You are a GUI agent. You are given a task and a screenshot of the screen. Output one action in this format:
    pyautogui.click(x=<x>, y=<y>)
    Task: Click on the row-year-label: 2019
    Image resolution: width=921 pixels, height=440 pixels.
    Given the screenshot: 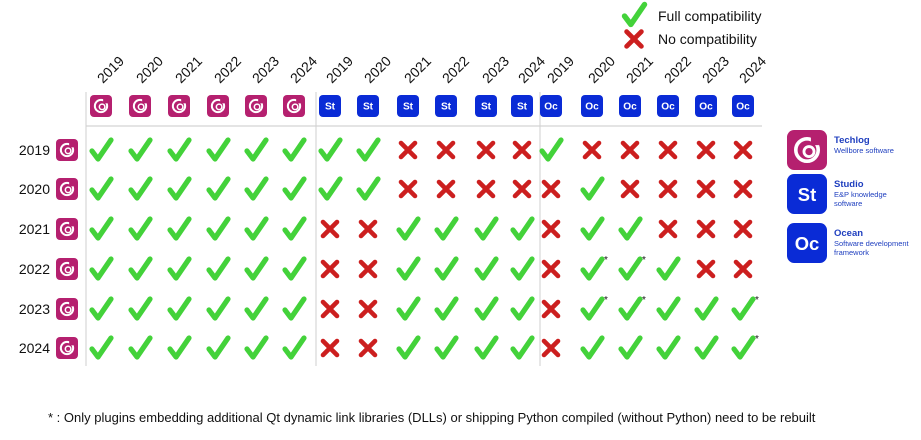 What is the action you would take?
    pyautogui.click(x=34, y=150)
    